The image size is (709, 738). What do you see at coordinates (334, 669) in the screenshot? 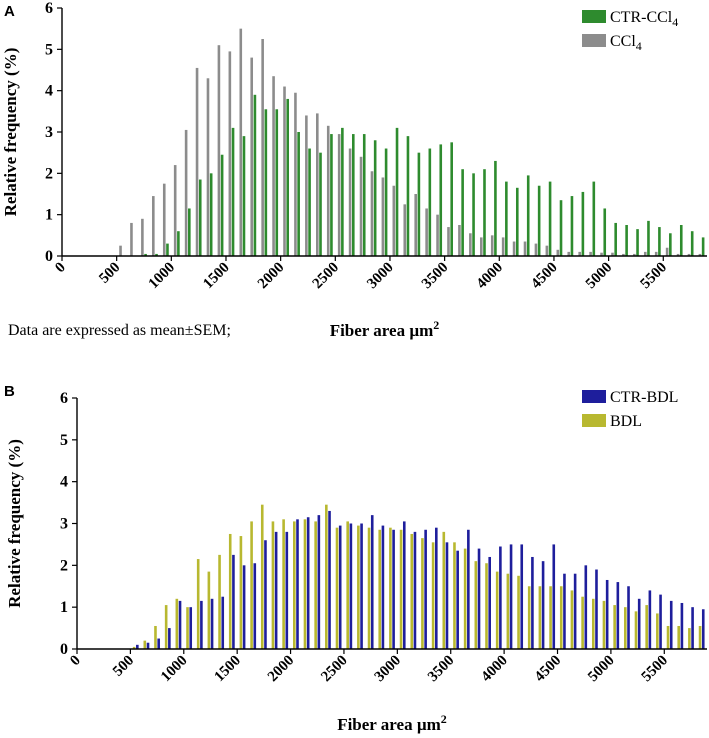
I see `x-tick-label-b-2500: 2500` at bounding box center [334, 669].